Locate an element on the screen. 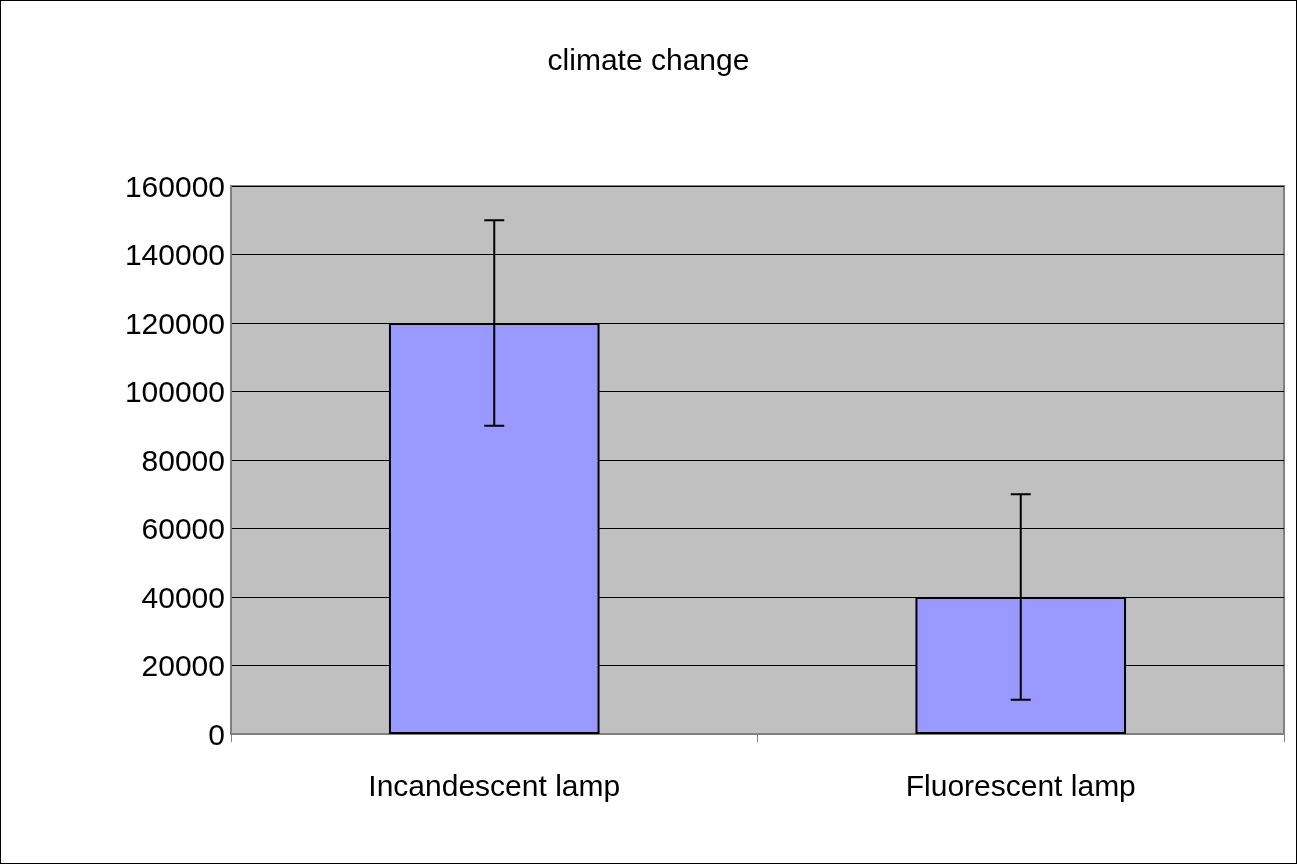 This screenshot has height=864, width=1297. y-tick-label: 100000 is located at coordinates (174, 391).